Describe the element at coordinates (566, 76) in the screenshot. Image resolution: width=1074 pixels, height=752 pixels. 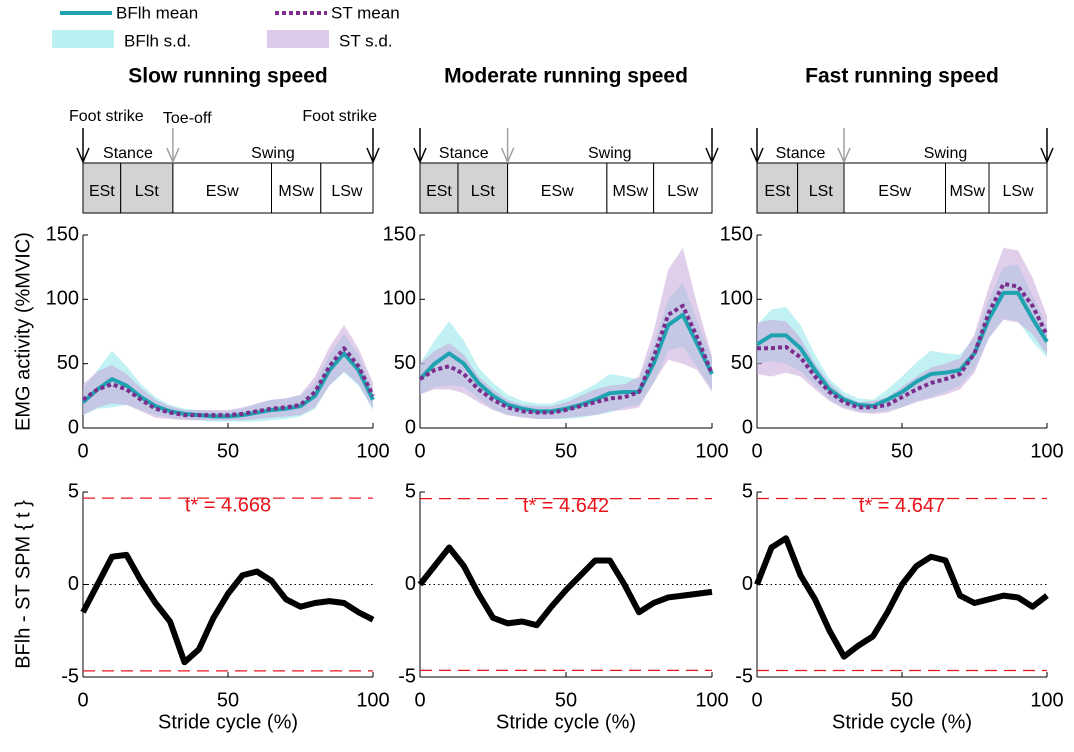
I see `chart-title: Moderate running speed` at that location.